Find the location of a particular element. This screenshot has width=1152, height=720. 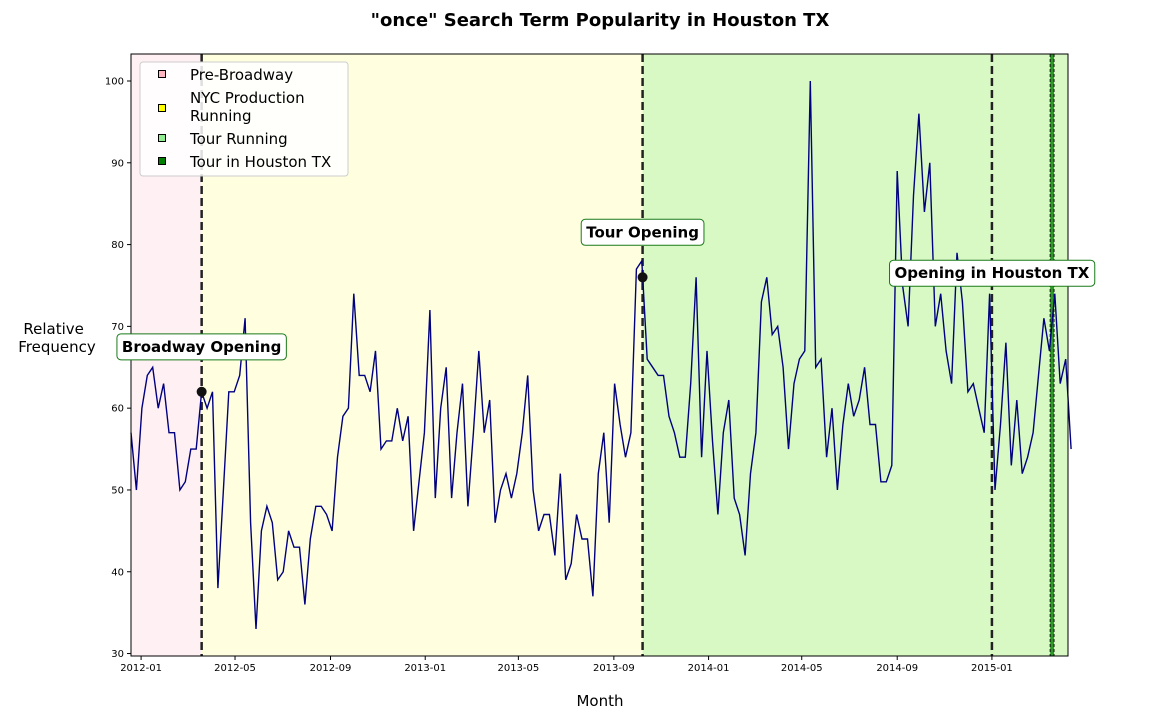

x-tick-label: 2012-05 is located at coordinates (235, 668).